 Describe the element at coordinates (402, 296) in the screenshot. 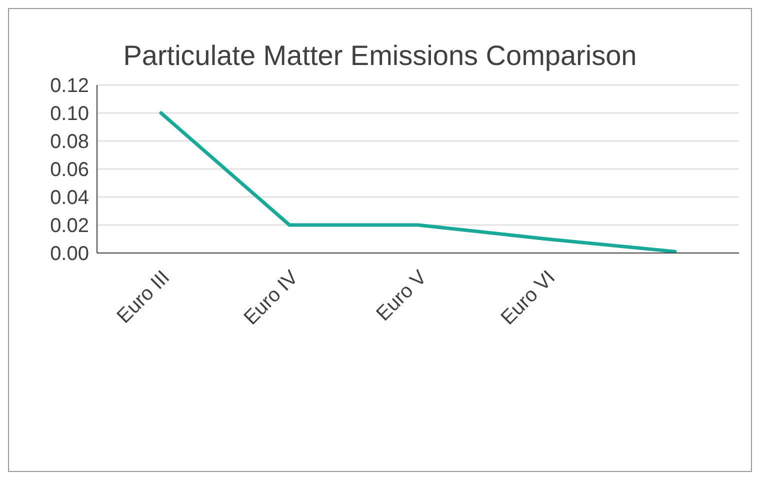

I see `x-tick-label: Euro V` at that location.